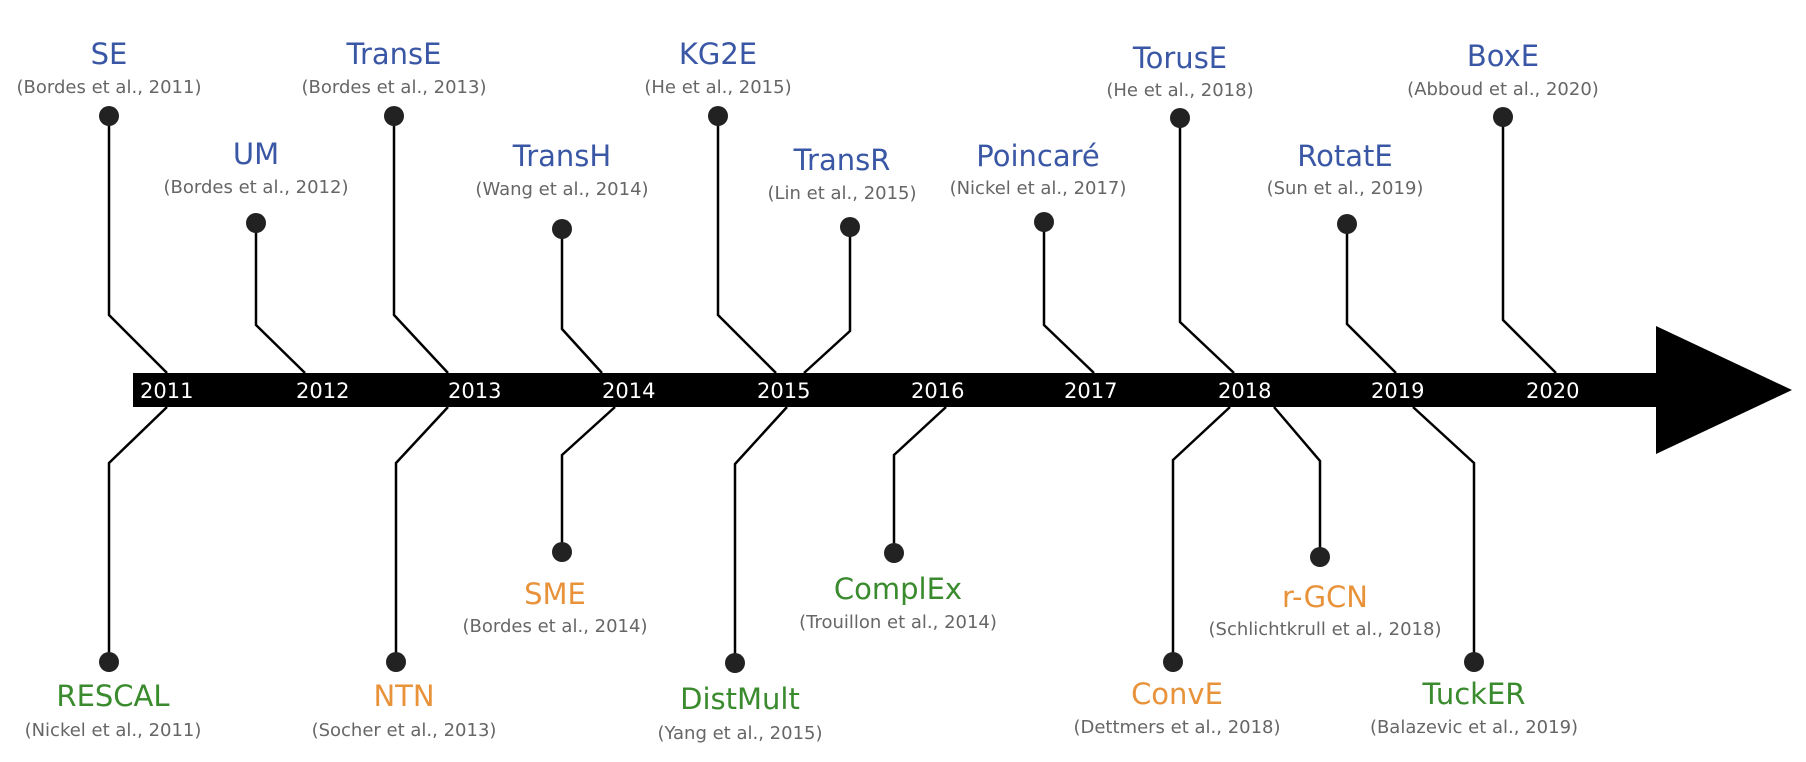 The image size is (1806, 762). Describe the element at coordinates (1244, 391) in the screenshot. I see `year-label: 2018` at that location.